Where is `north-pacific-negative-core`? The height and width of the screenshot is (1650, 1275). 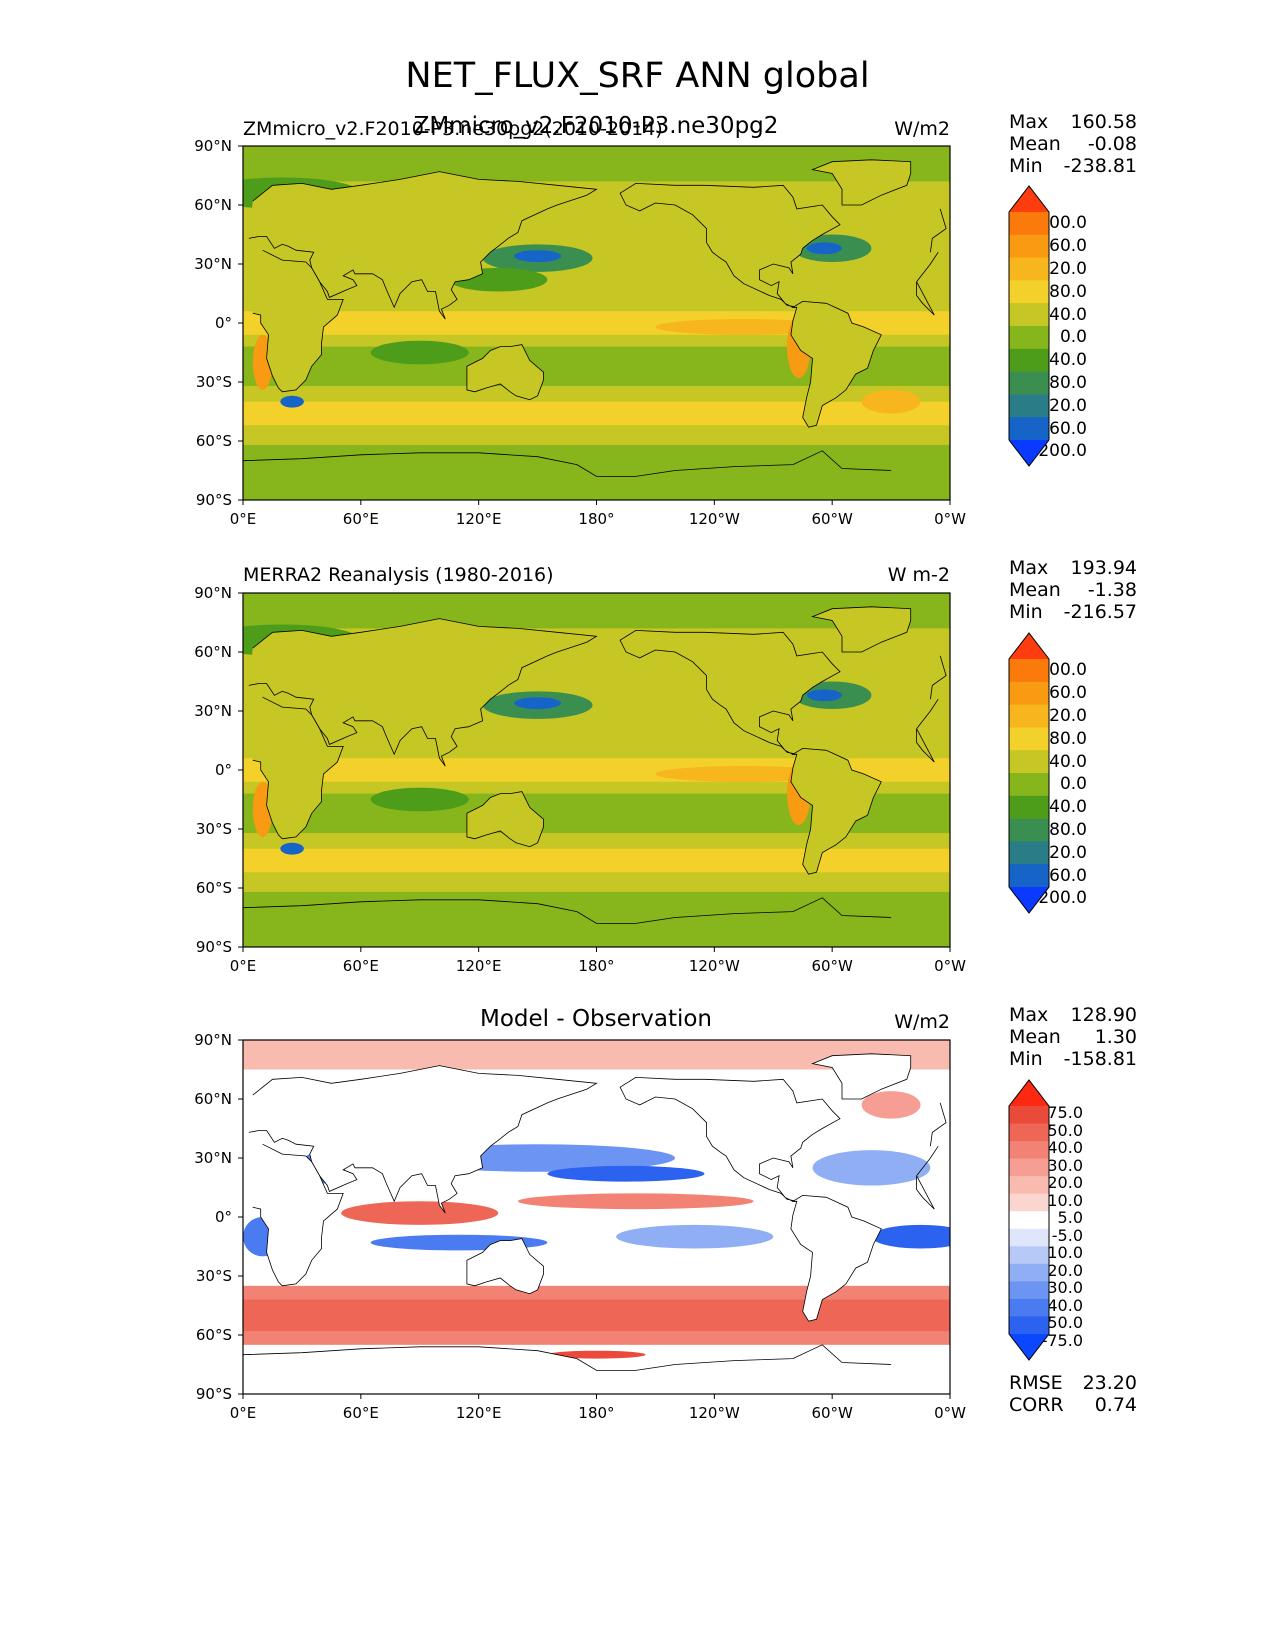
north-pacific-negative-core is located at coordinates (626, 1173).